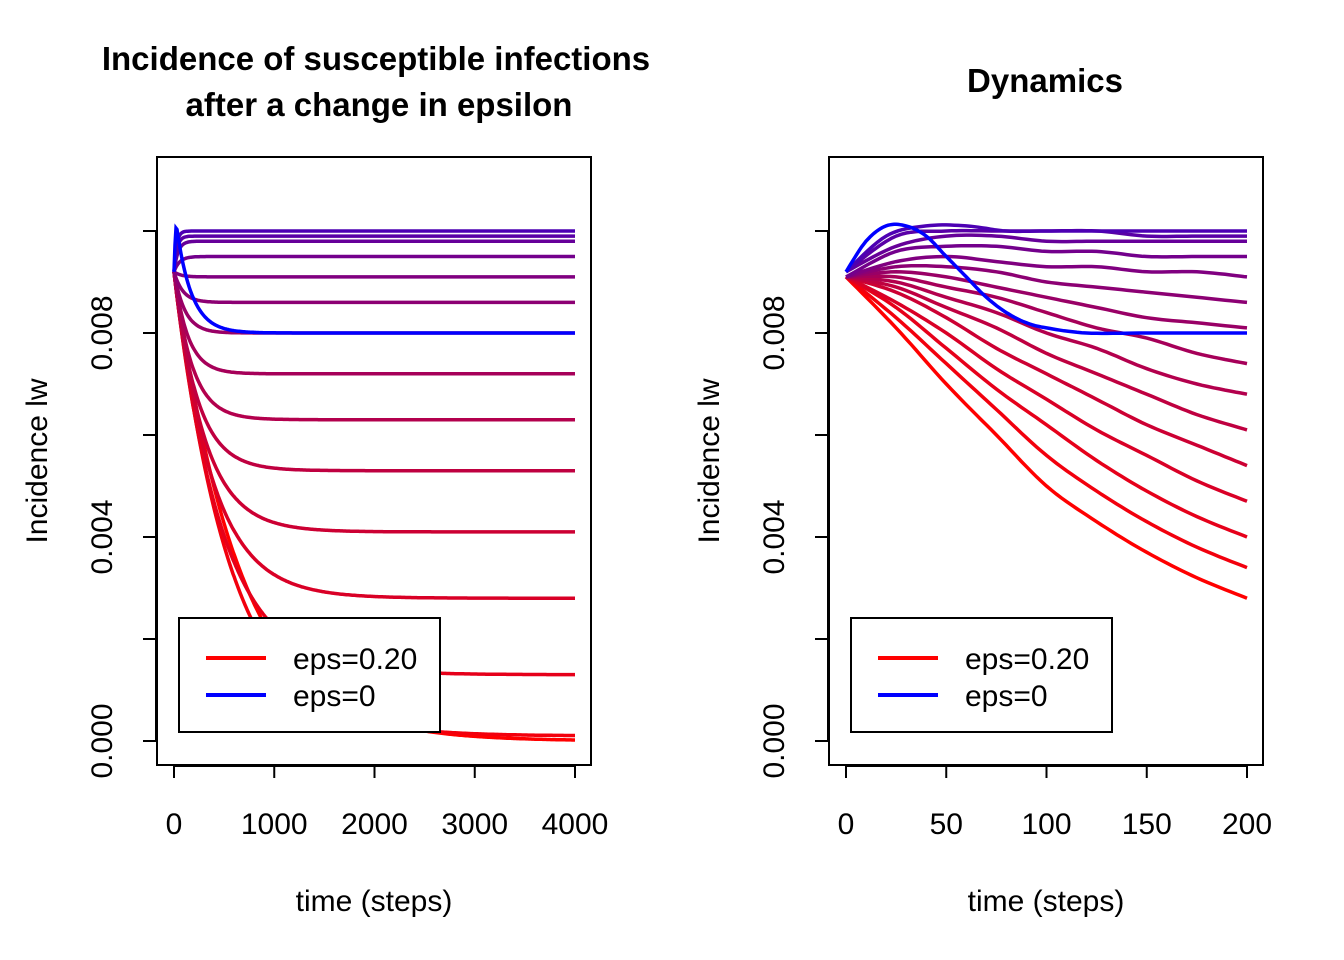 This screenshot has width=1344, height=960. I want to click on chart-1-legend-box, so click(309, 675).